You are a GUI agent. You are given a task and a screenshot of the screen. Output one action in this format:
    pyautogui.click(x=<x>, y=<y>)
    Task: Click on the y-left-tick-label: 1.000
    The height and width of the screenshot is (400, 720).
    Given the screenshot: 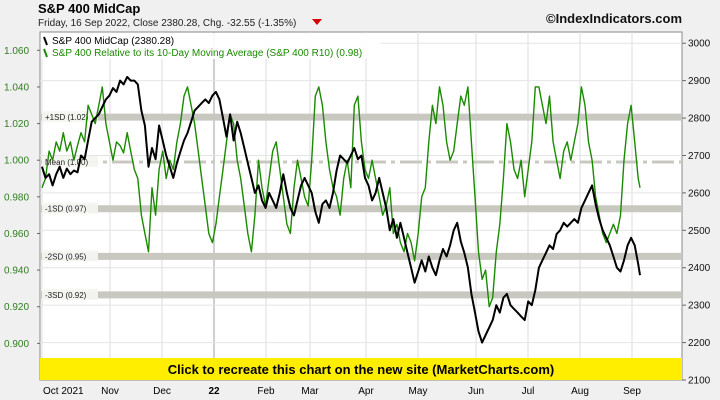 What is the action you would take?
    pyautogui.click(x=16, y=161)
    